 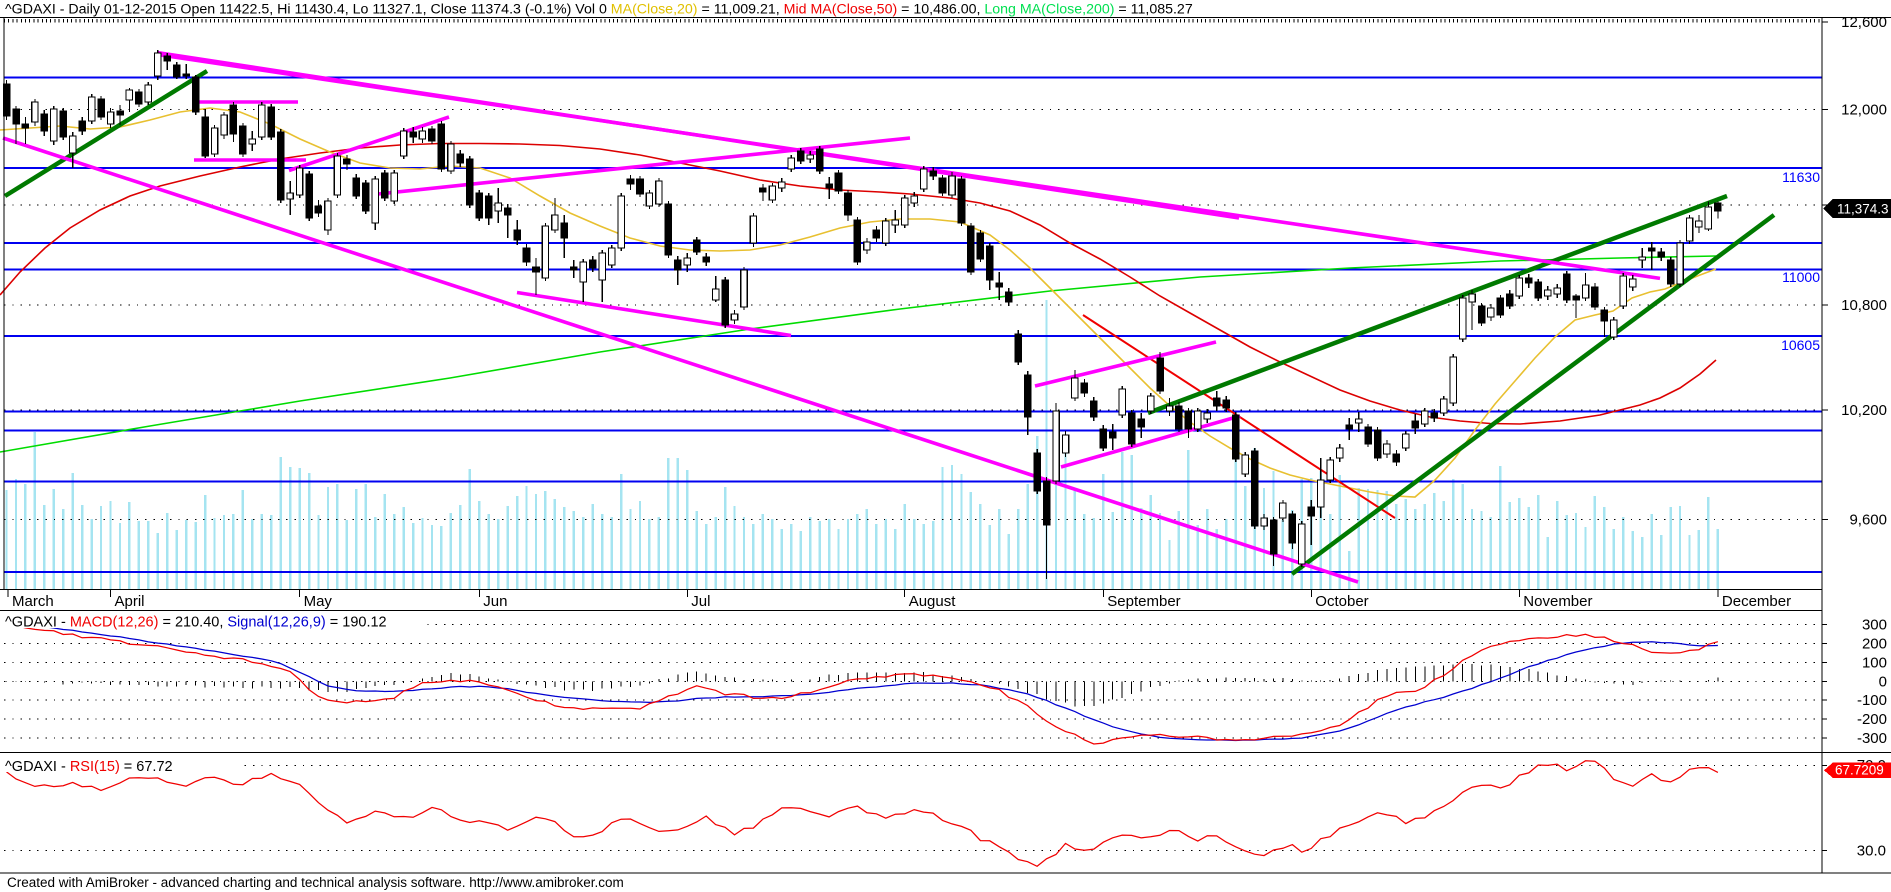 I want to click on svg-text: May, so click(x=318, y=601).